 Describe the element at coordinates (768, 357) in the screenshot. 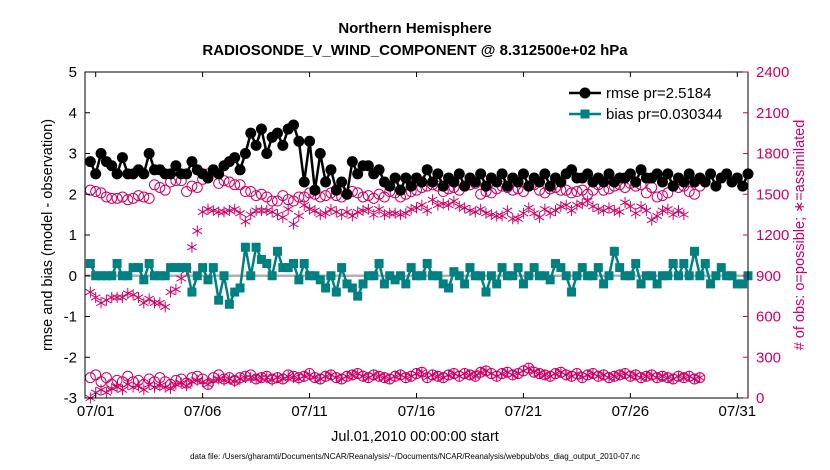

I see `y-right-tick-label: 300` at that location.